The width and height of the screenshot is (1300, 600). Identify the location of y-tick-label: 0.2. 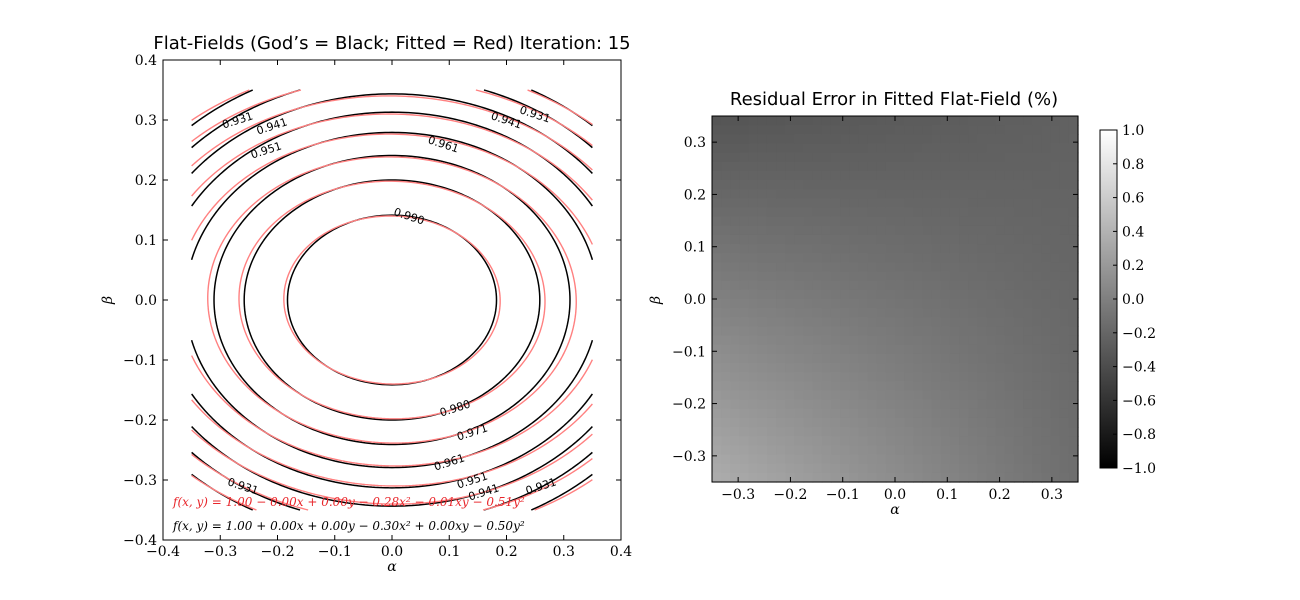
(146, 181).